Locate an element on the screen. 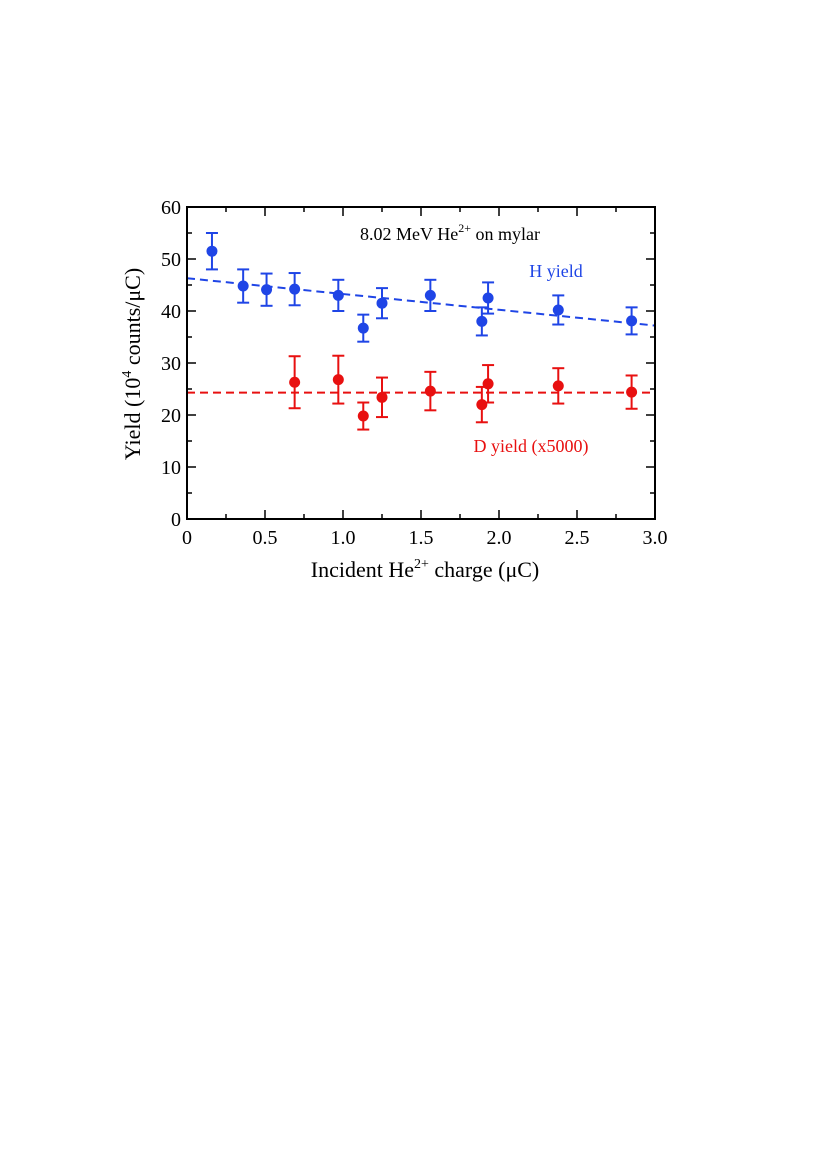 Image resolution: width=817 pixels, height=1157 pixels. x-tick-label: 3.0 is located at coordinates (655, 538).